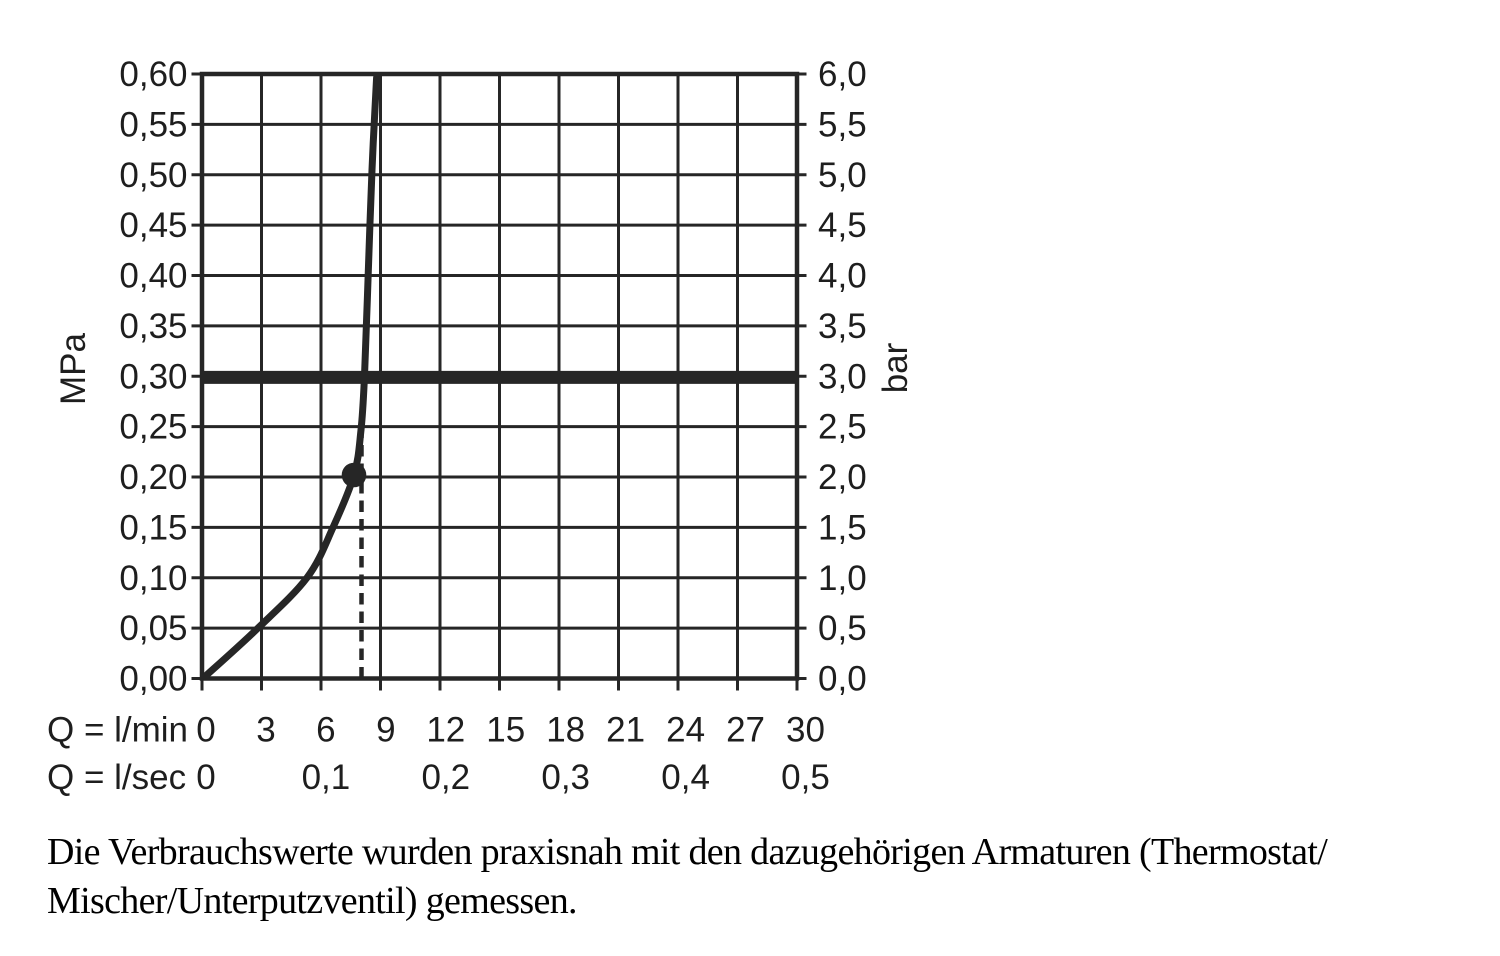  I want to click on svg-text: 0,1, so click(326, 777).